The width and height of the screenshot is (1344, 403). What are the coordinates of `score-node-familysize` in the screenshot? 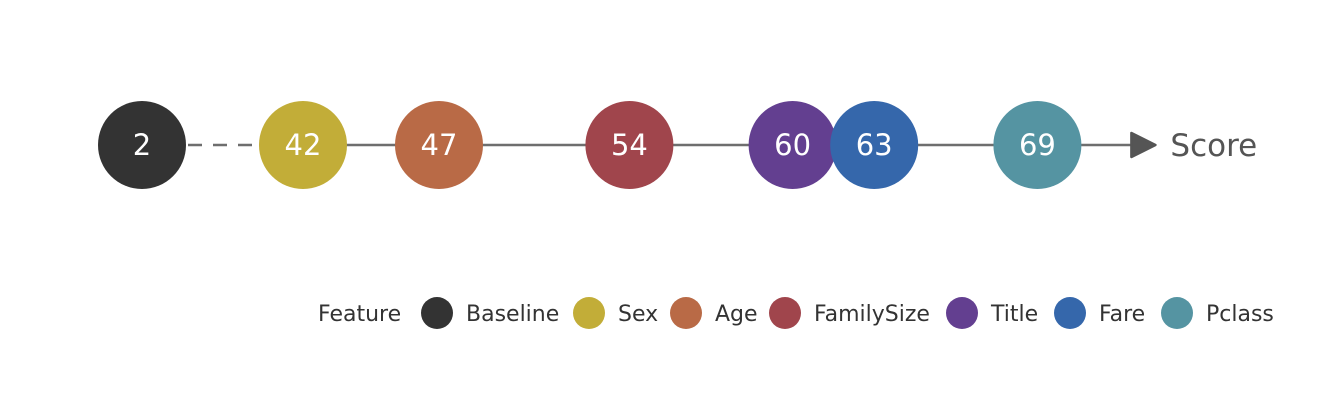 It's located at (629, 145).